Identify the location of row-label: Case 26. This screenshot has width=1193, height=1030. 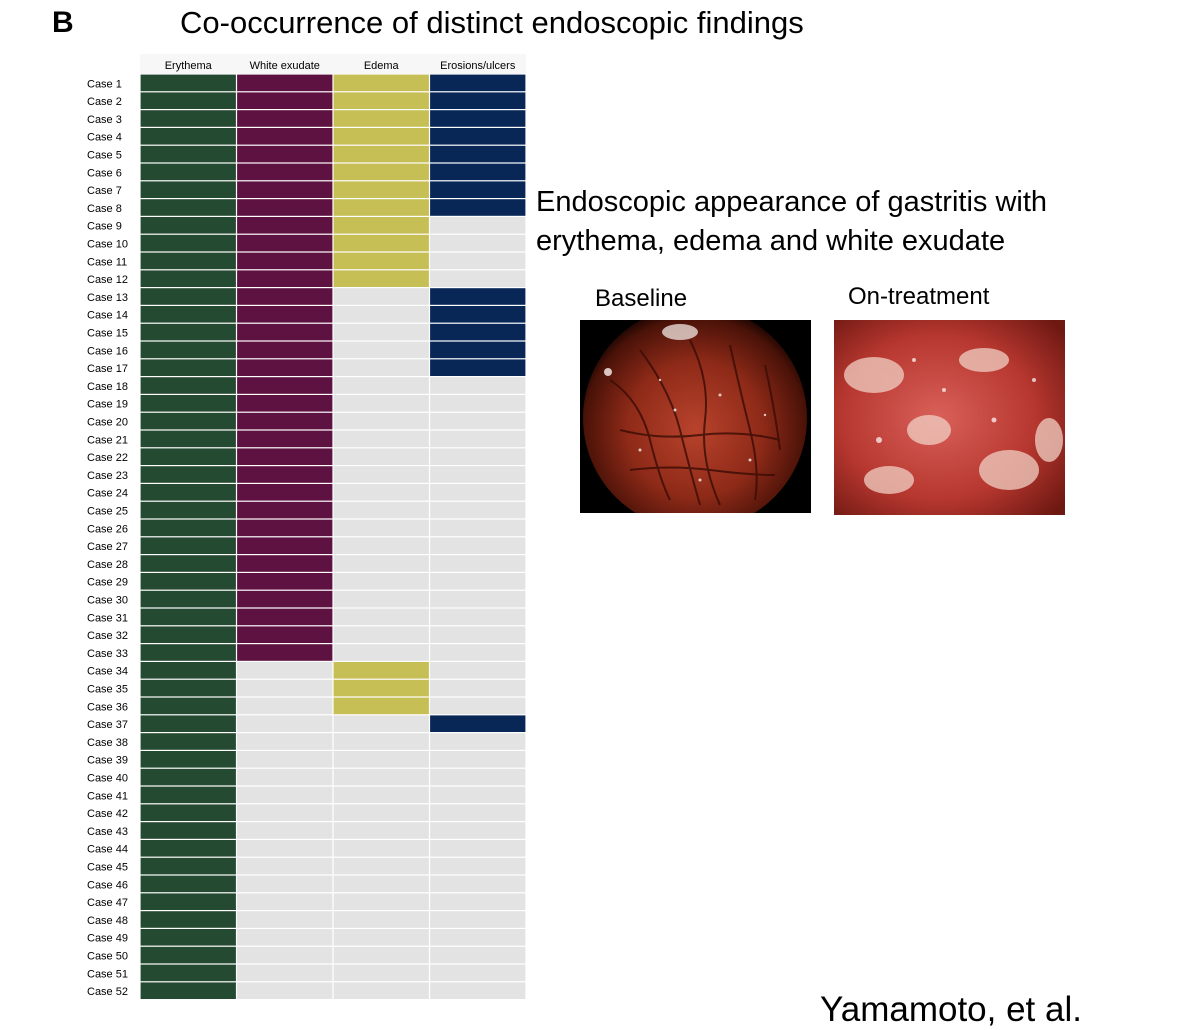
(107, 529).